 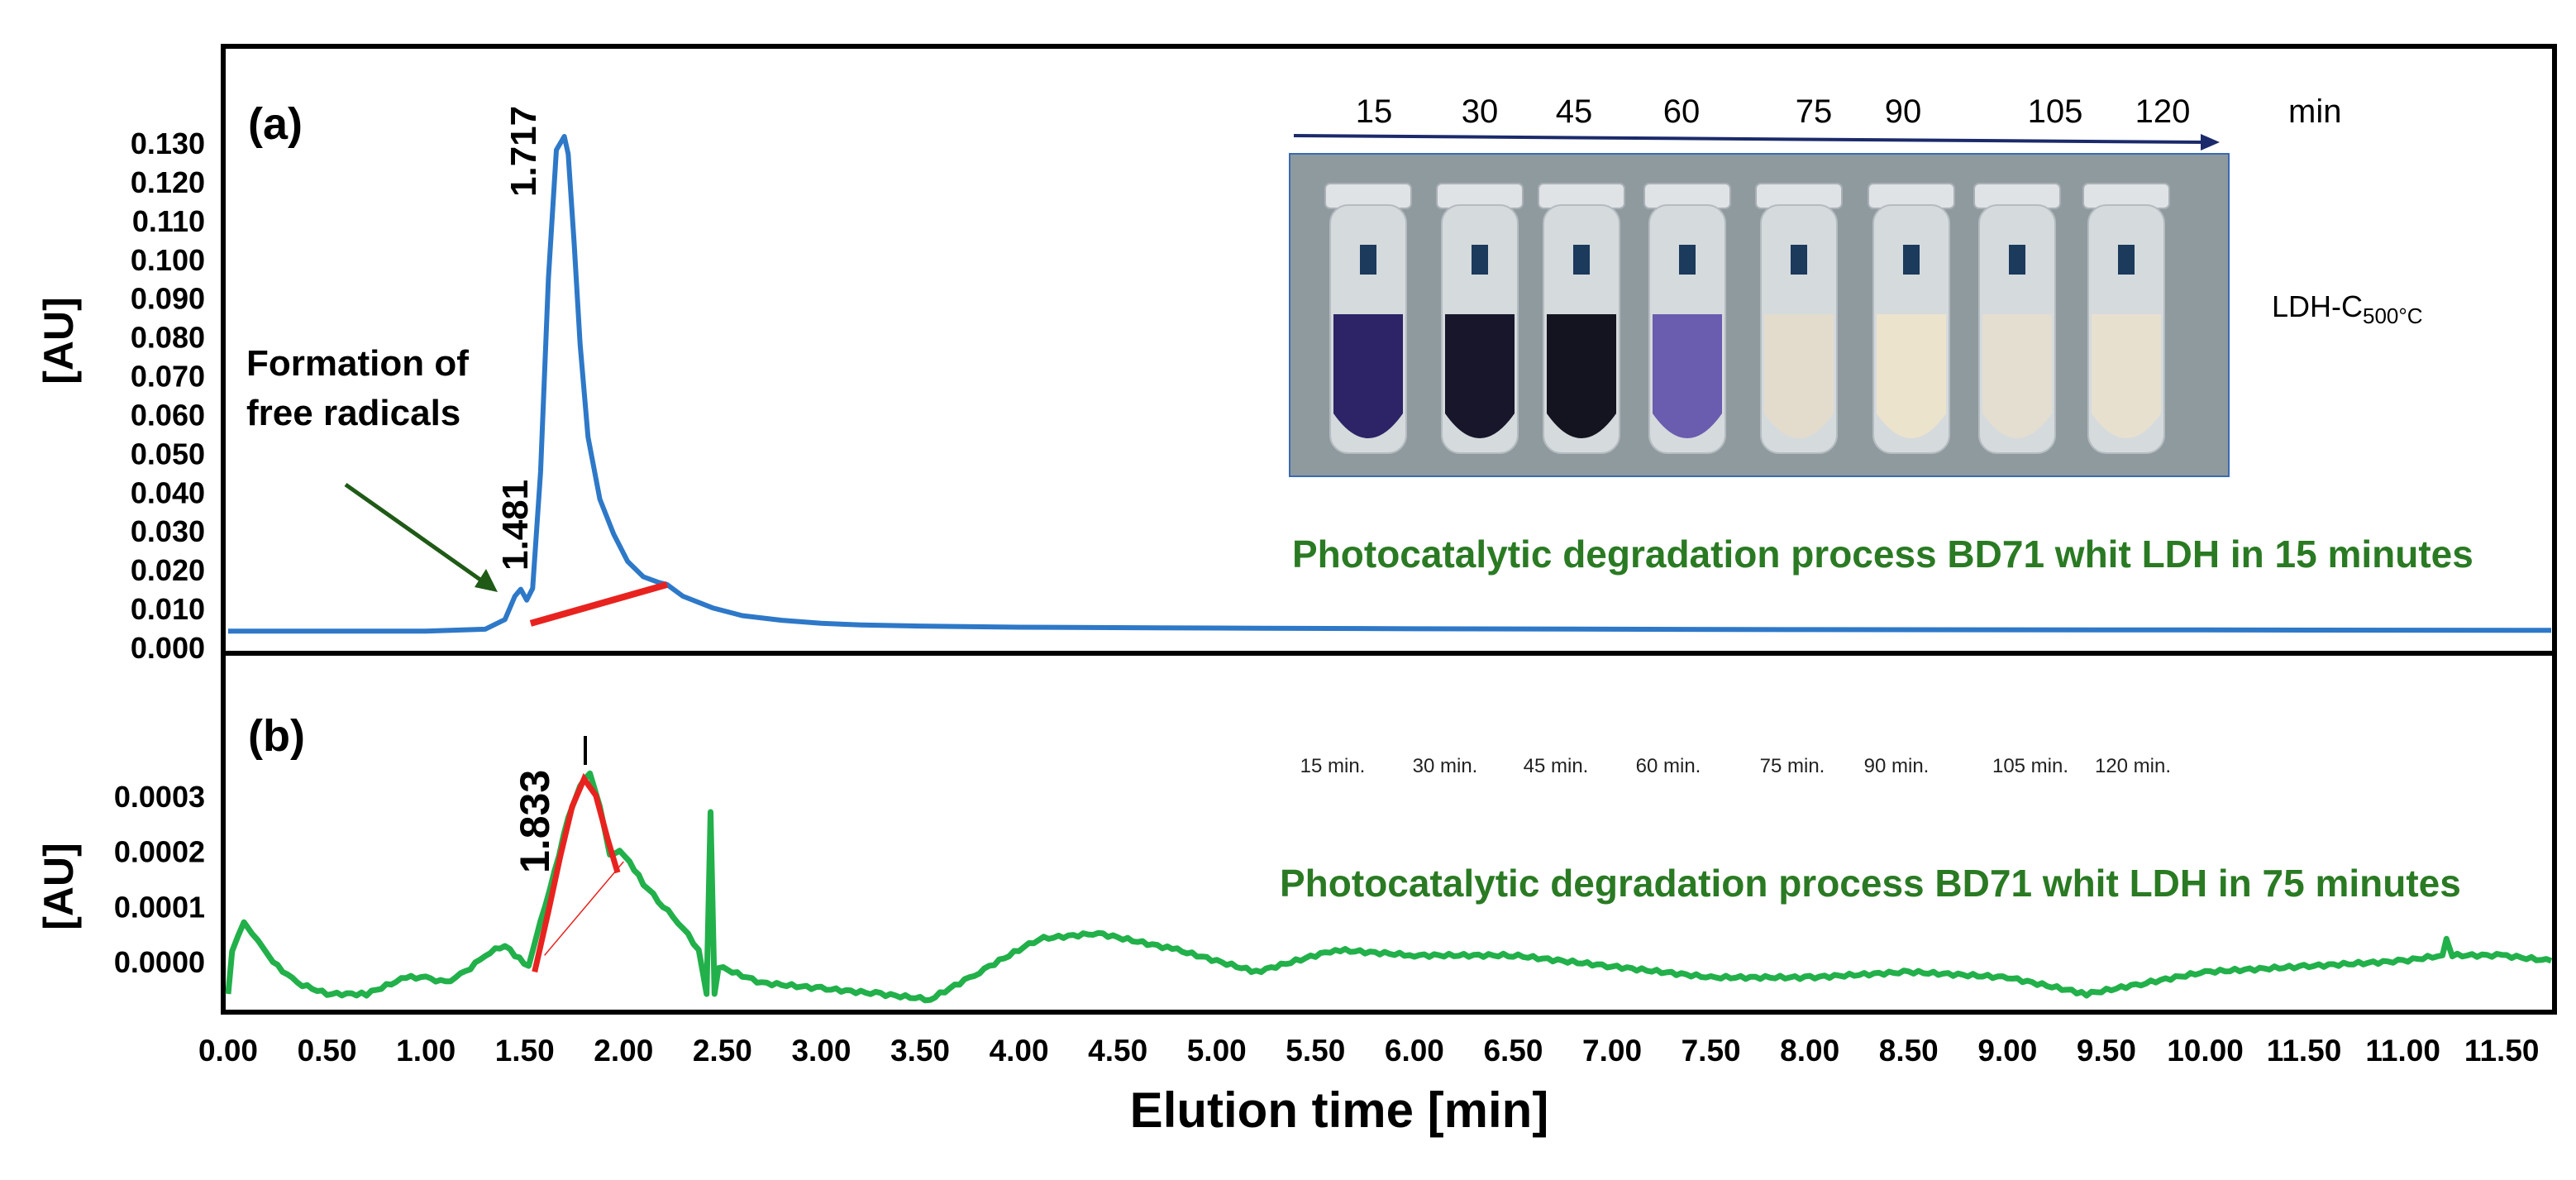 I want to click on panel-b-y-tick-label: 0.0001, so click(x=159, y=907).